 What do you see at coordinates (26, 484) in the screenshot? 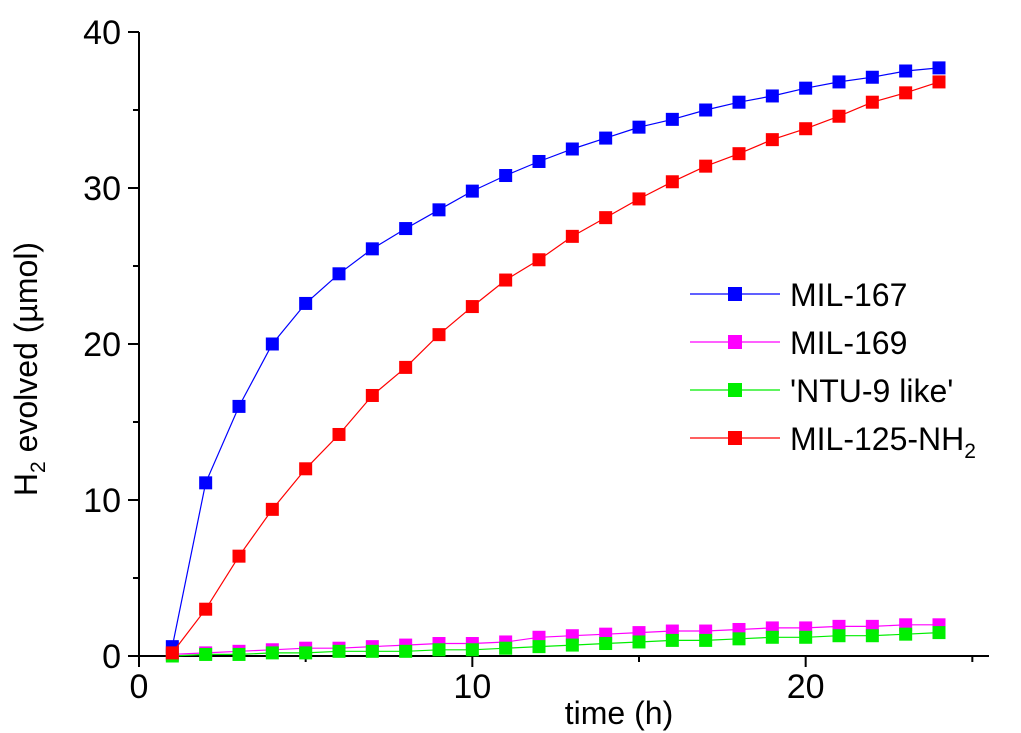
I see `y-axis-title-prefix: H` at bounding box center [26, 484].